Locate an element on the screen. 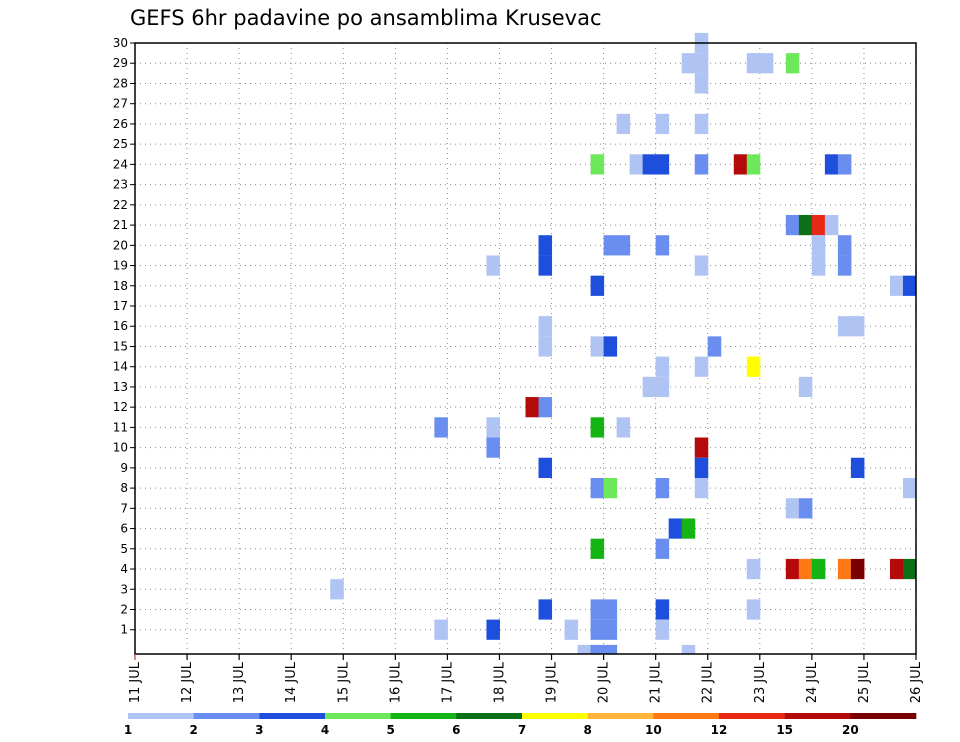 The height and width of the screenshot is (742, 960). y-tick-label: 12 is located at coordinates (120, 407).